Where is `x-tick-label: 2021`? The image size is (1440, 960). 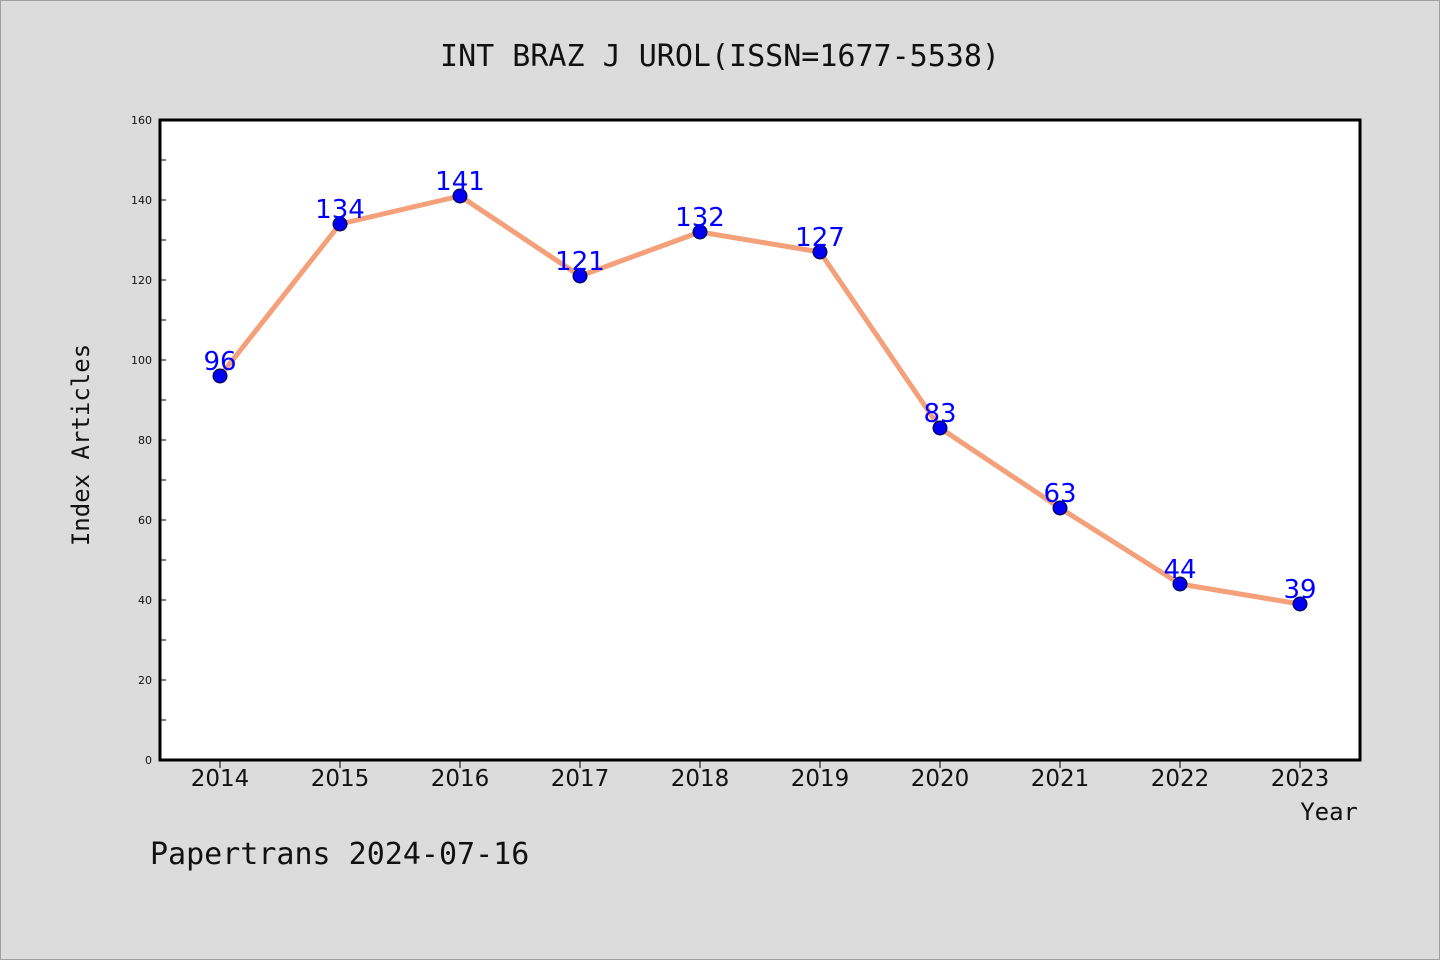 x-tick-label: 2021 is located at coordinates (1060, 779).